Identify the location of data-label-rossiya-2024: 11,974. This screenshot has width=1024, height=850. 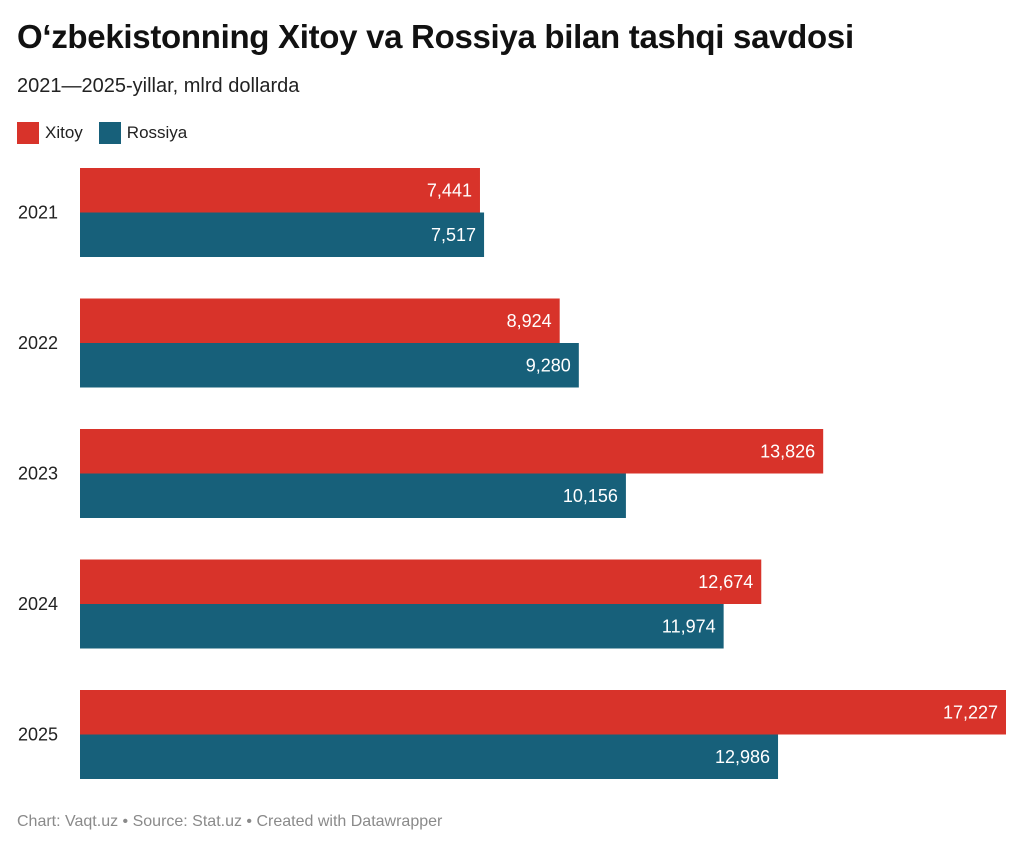
(689, 626).